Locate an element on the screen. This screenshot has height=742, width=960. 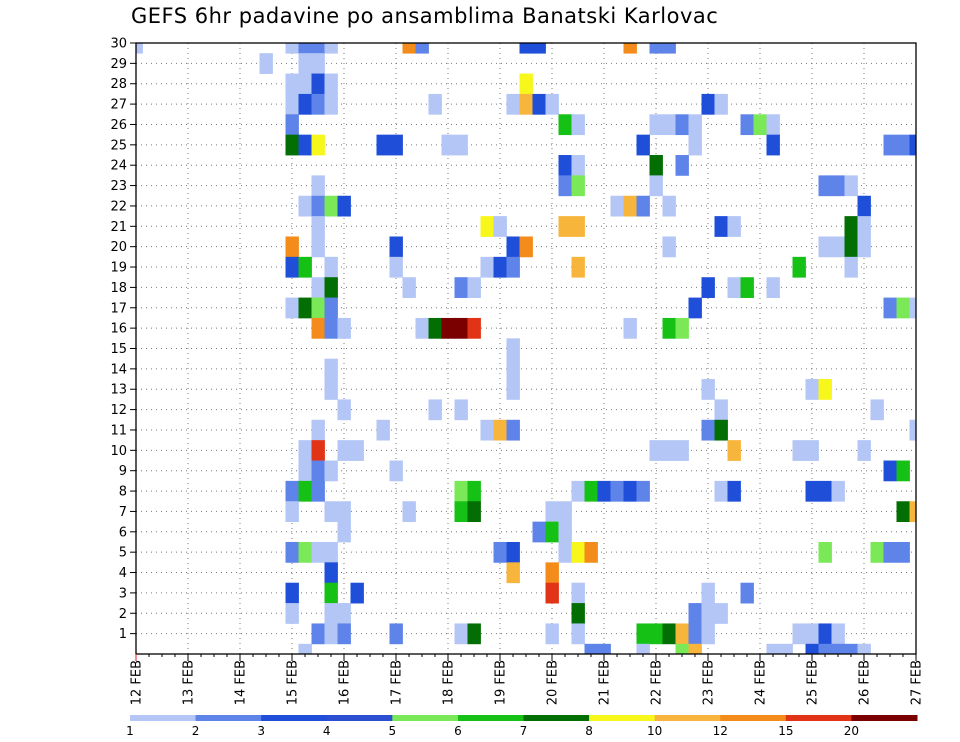
y-tick-label: 16 is located at coordinates (118, 329).